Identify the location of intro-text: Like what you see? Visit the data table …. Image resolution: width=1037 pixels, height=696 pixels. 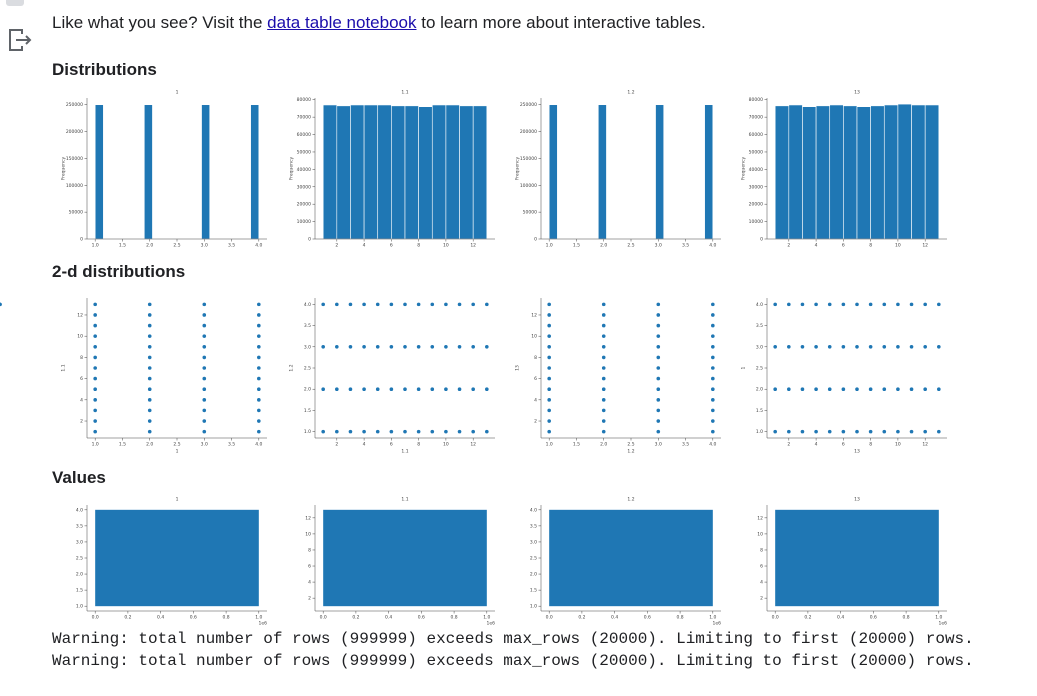
(379, 23).